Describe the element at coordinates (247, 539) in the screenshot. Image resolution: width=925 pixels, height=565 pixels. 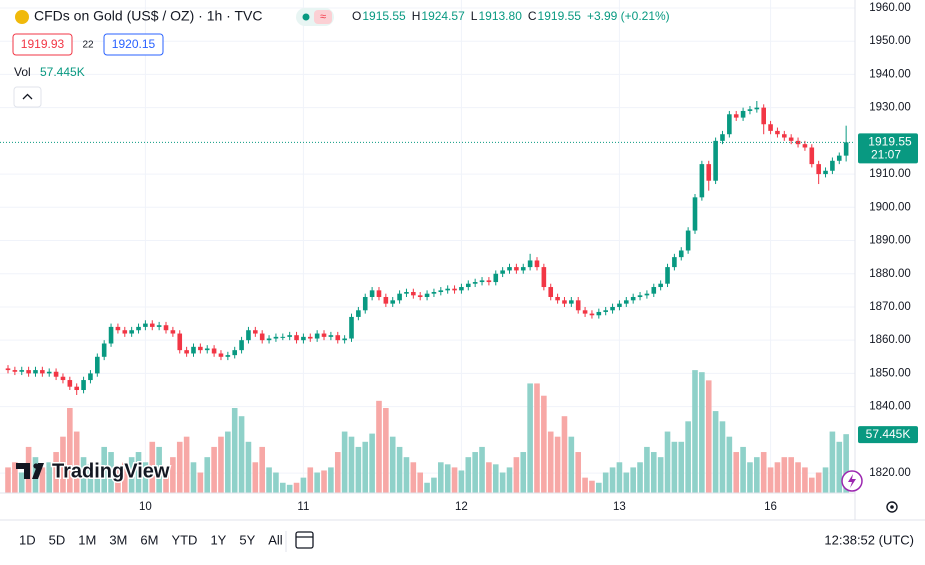
I see `range-button: 5Y` at that location.